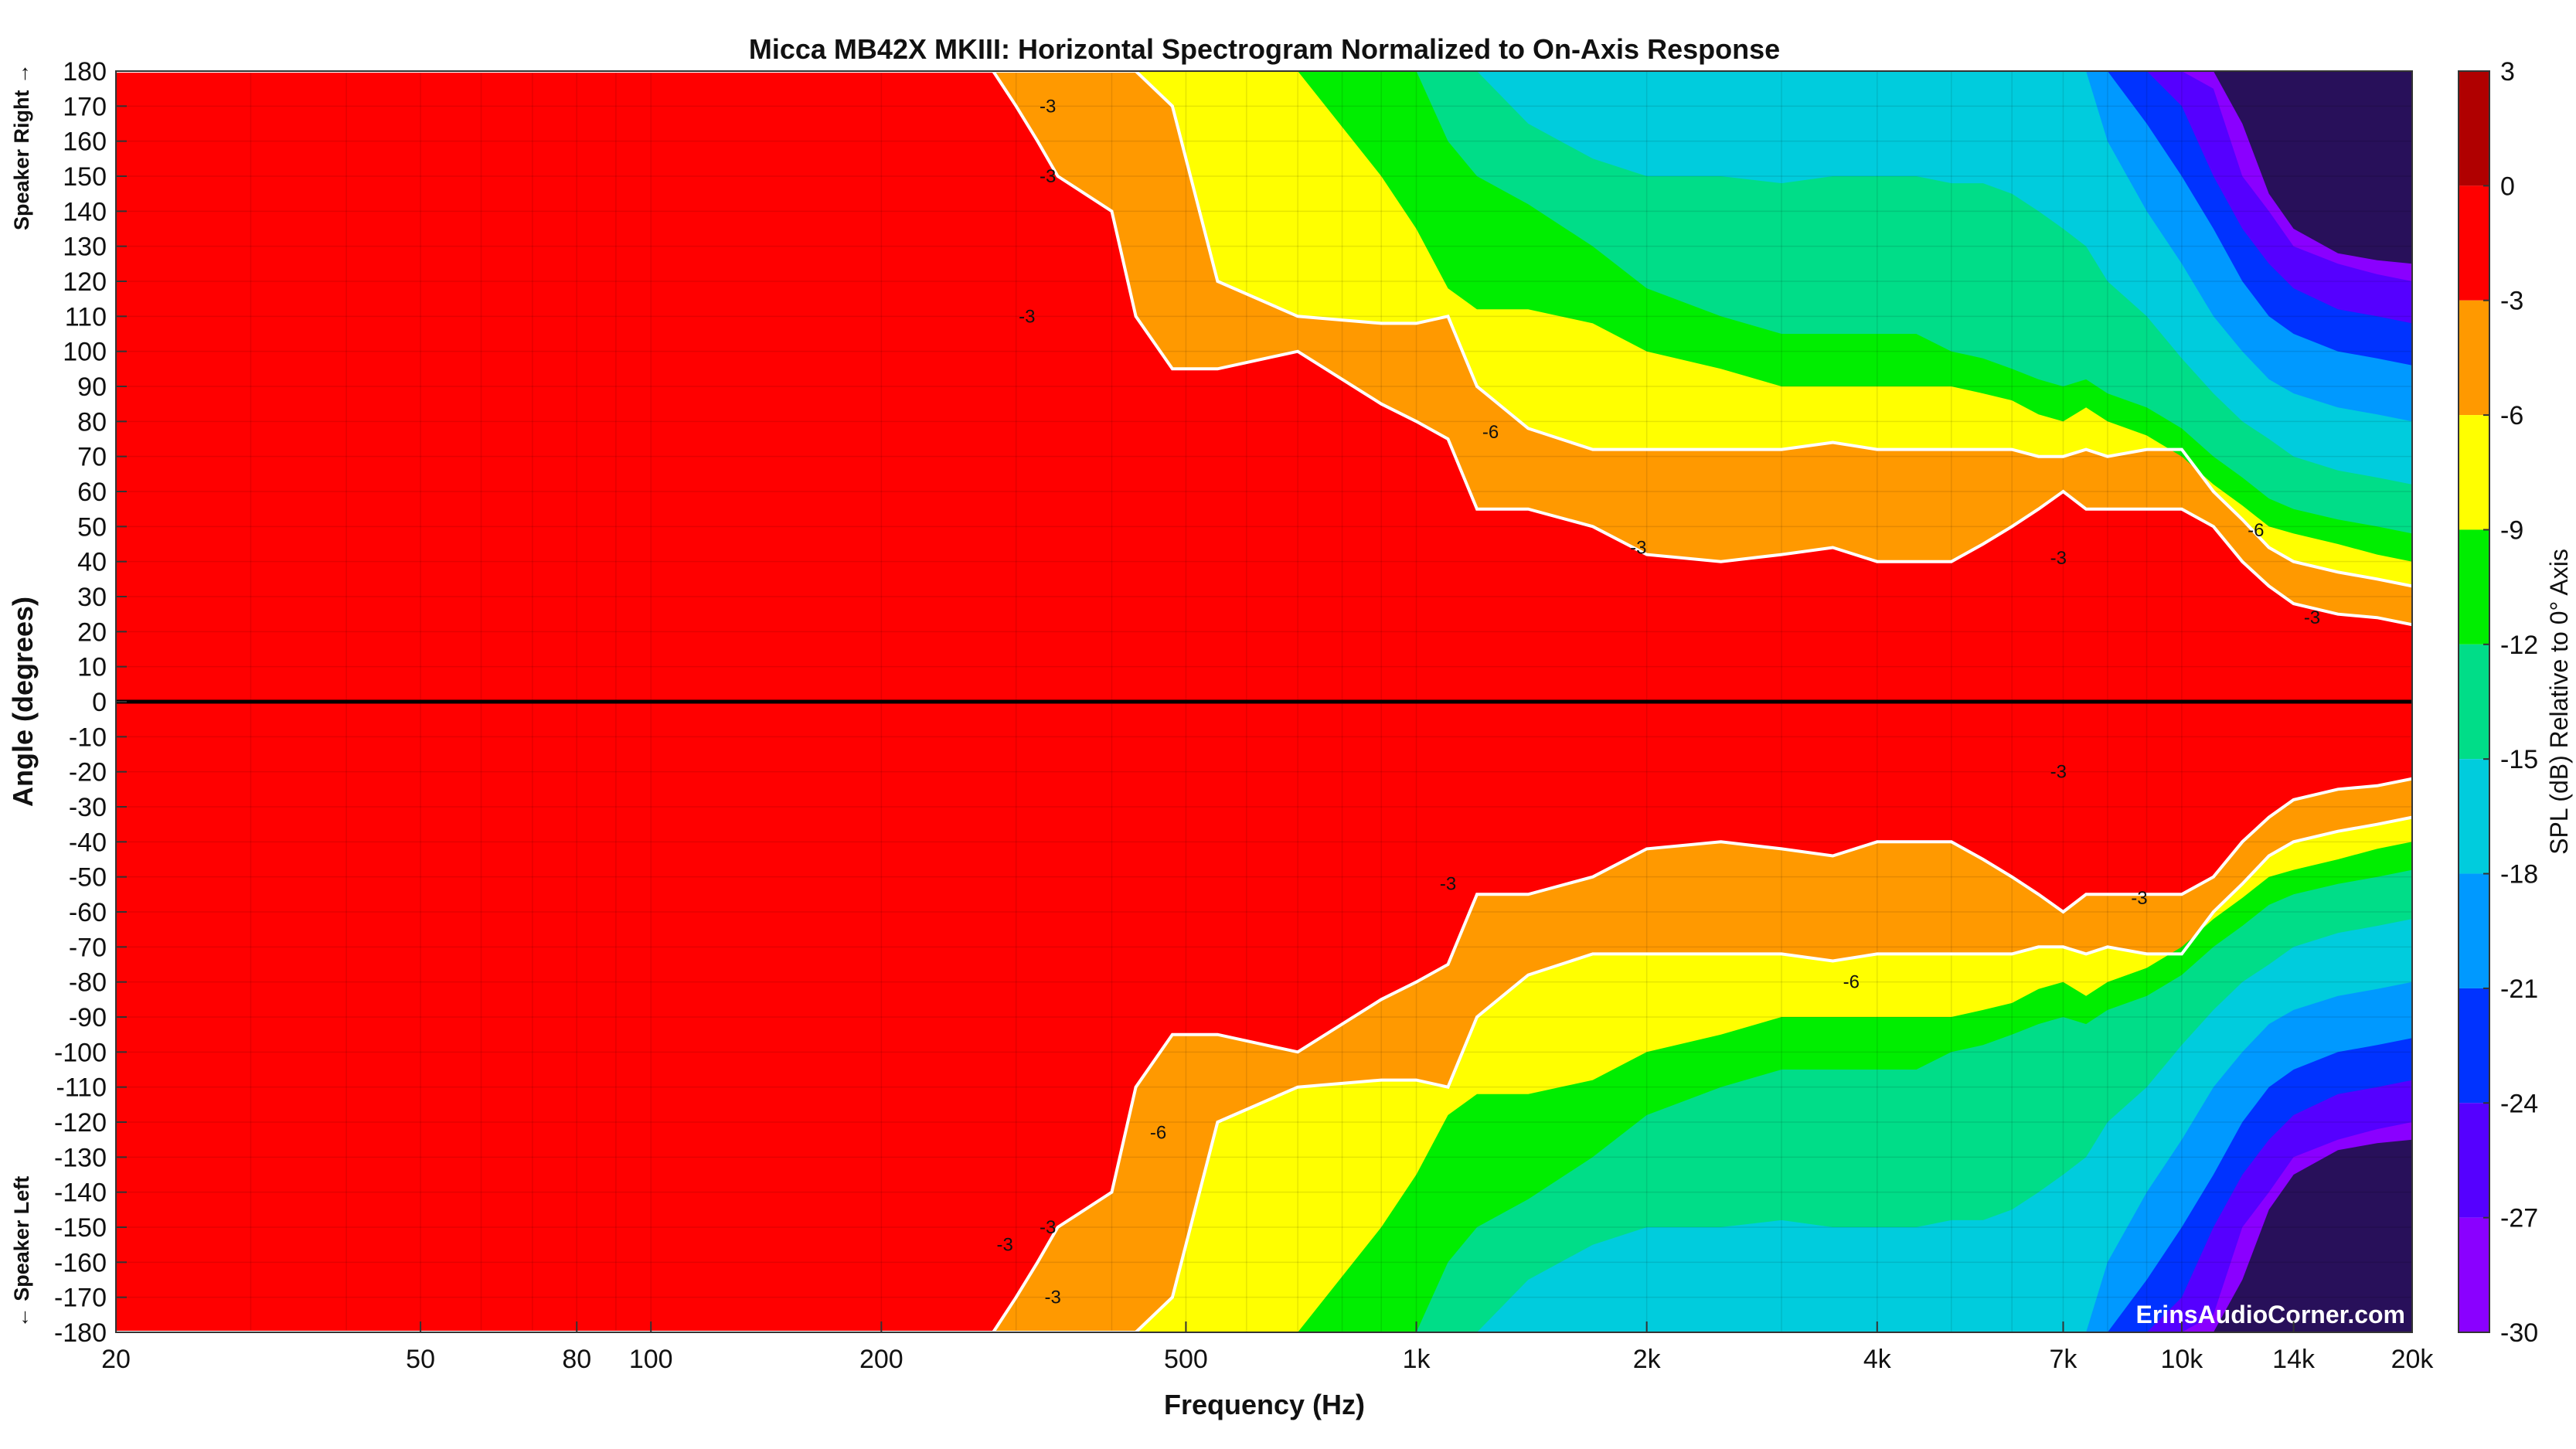 This screenshot has height=1449, width=2576. Describe the element at coordinates (651, 1360) in the screenshot. I see `x-tick-label: 100` at that location.